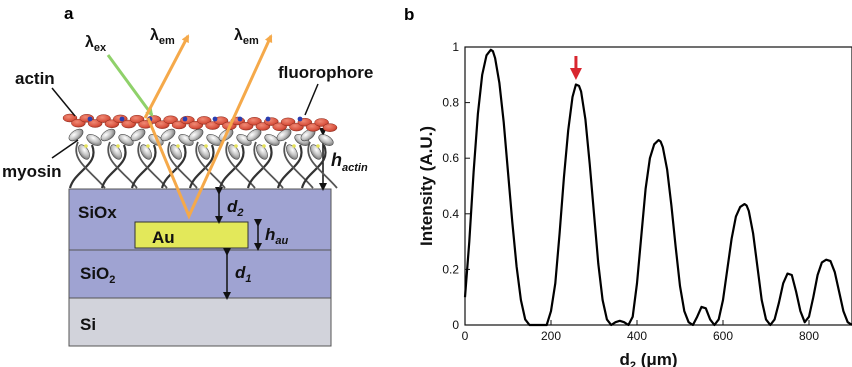  I want to click on actin-filament, so click(200, 122).